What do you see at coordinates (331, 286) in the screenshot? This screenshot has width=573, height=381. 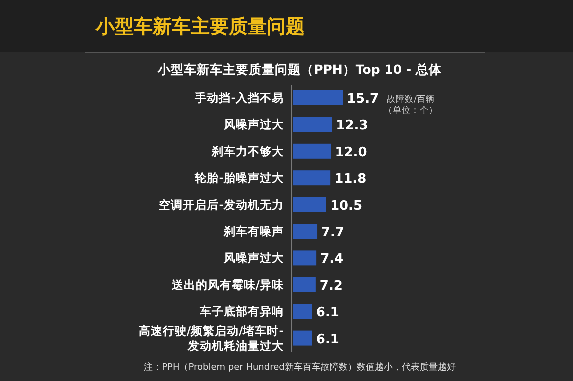 I see `data-label: 7.2` at bounding box center [331, 286].